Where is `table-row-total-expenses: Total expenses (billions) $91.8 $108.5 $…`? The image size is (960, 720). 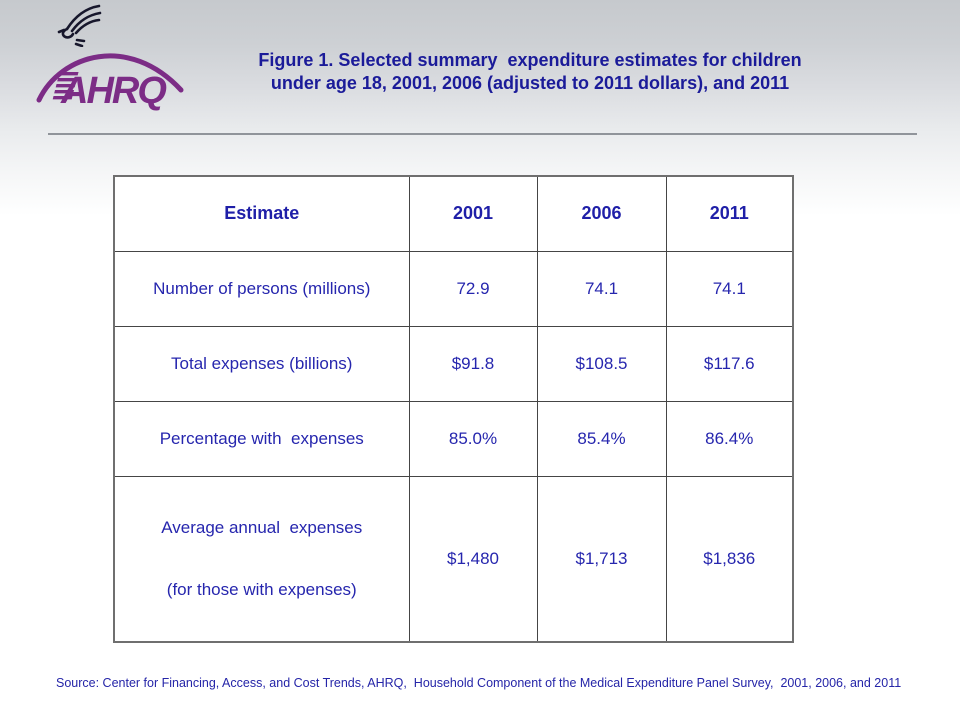 table-row-total-expenses: Total expenses (billions) $91.8 $108.5 $… is located at coordinates (453, 363).